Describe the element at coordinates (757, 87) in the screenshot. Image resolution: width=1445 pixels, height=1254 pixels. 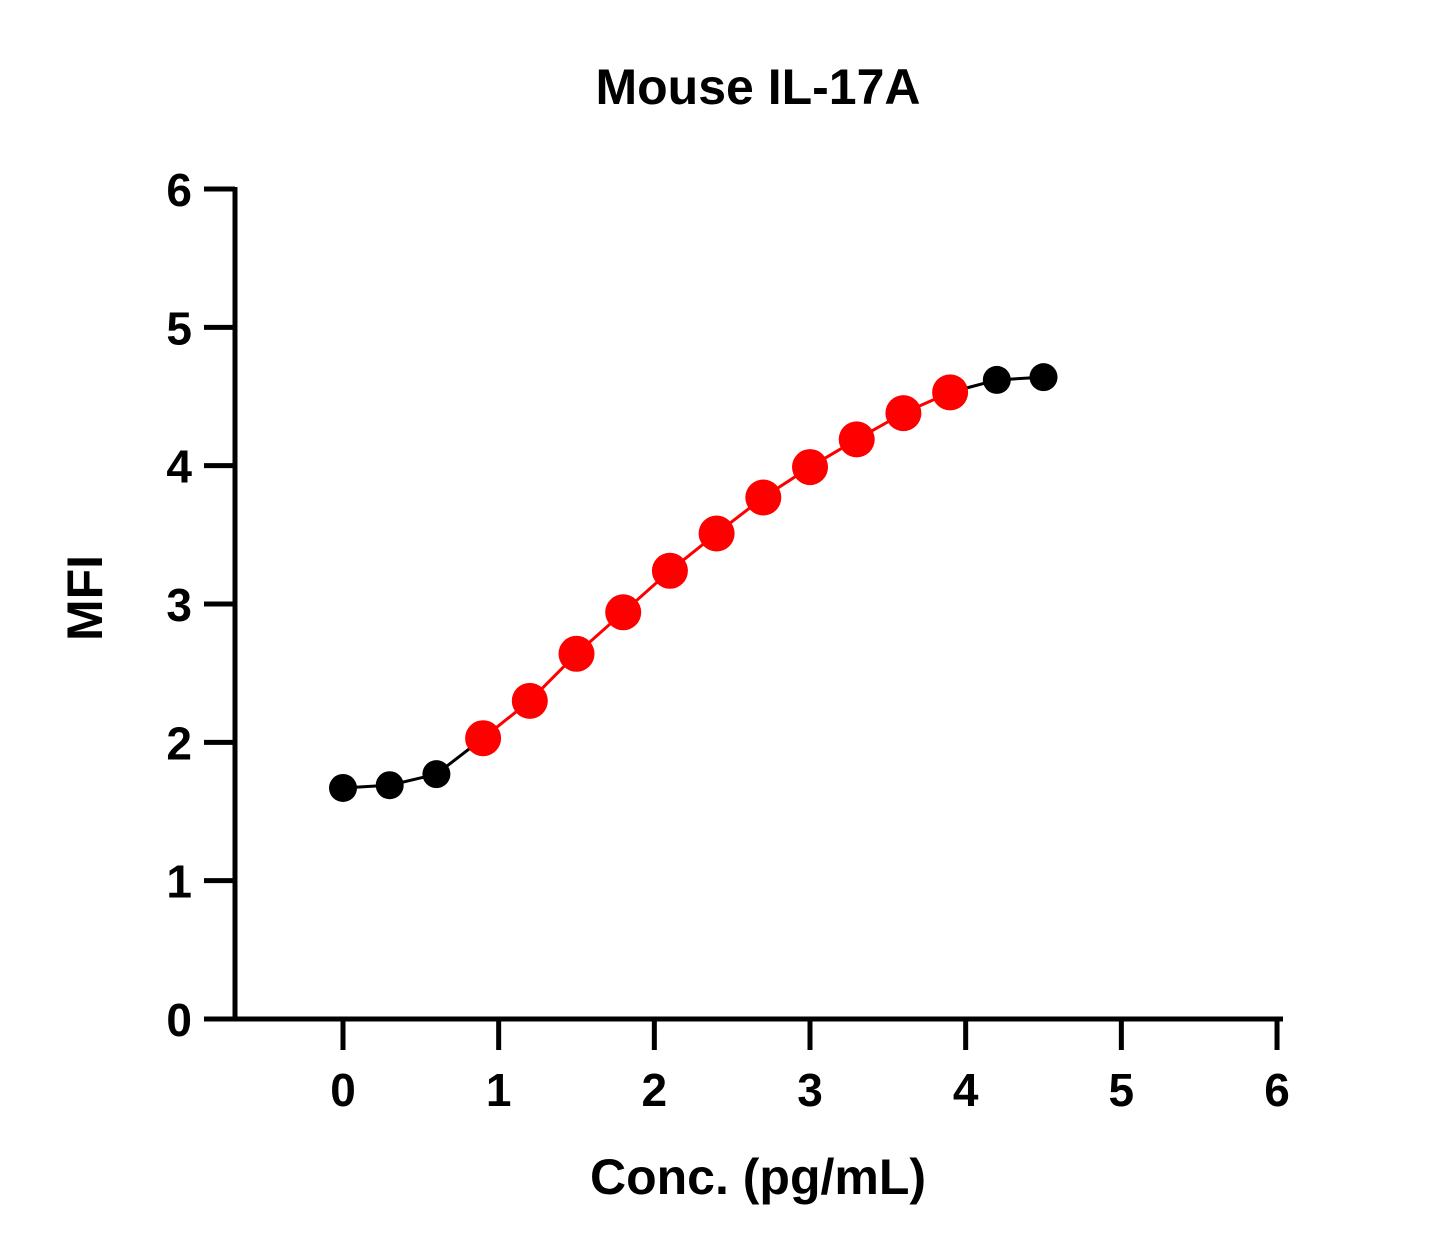
I see `chart-title: Mouse IL-17A` at that location.